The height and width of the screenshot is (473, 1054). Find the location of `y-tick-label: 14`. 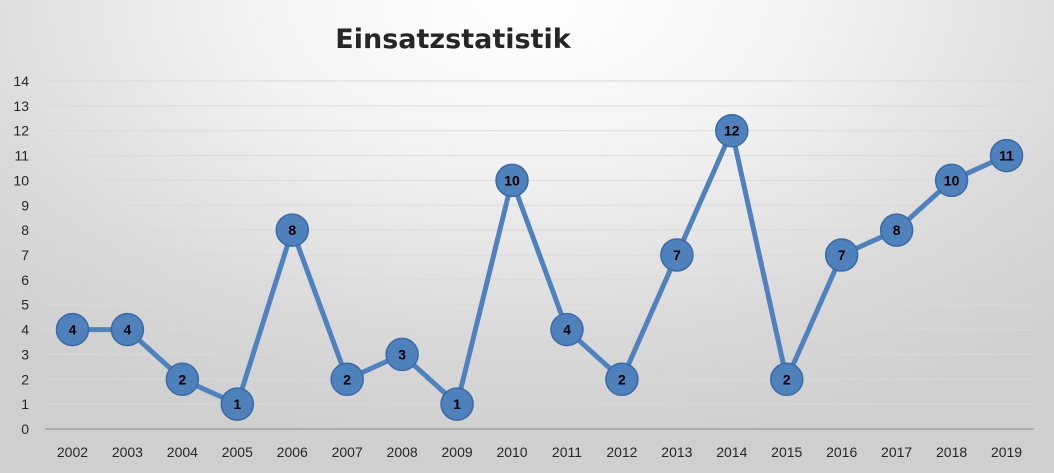

y-tick-label: 14 is located at coordinates (21, 81).